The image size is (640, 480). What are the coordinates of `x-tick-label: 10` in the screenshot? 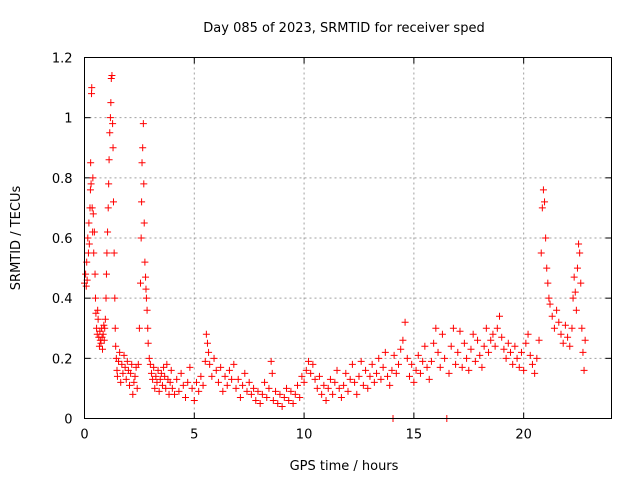 It's located at (304, 435).